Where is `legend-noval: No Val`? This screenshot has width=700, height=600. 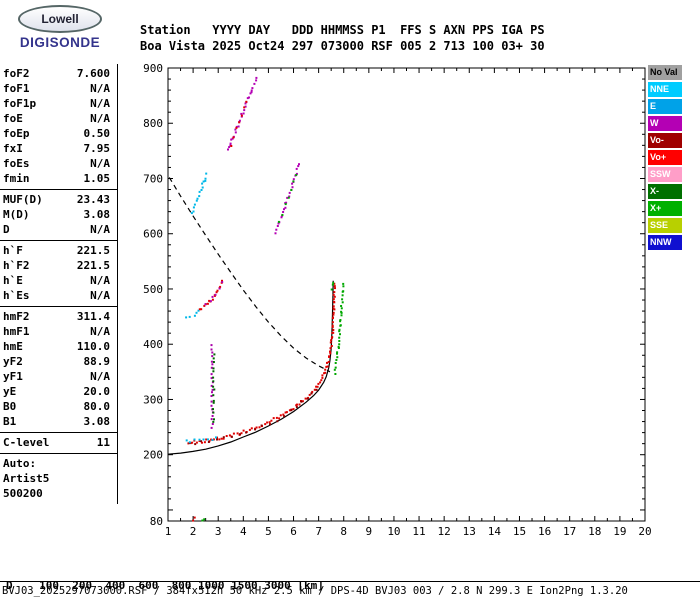
legend-noval: No Val is located at coordinates (665, 72).